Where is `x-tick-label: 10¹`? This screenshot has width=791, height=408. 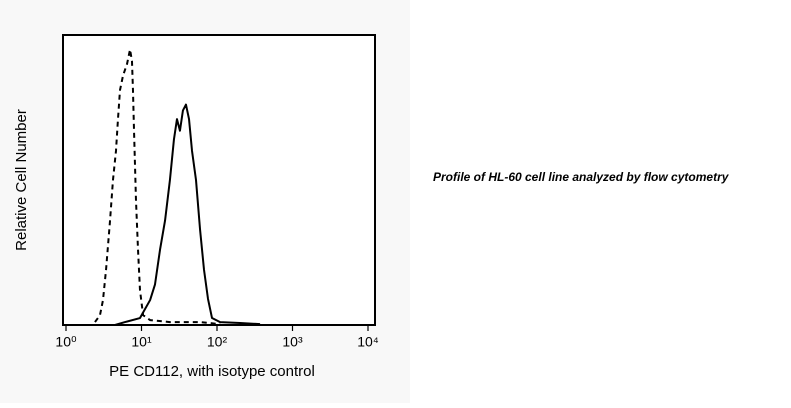
x-tick-label: 10¹ is located at coordinates (141, 342).